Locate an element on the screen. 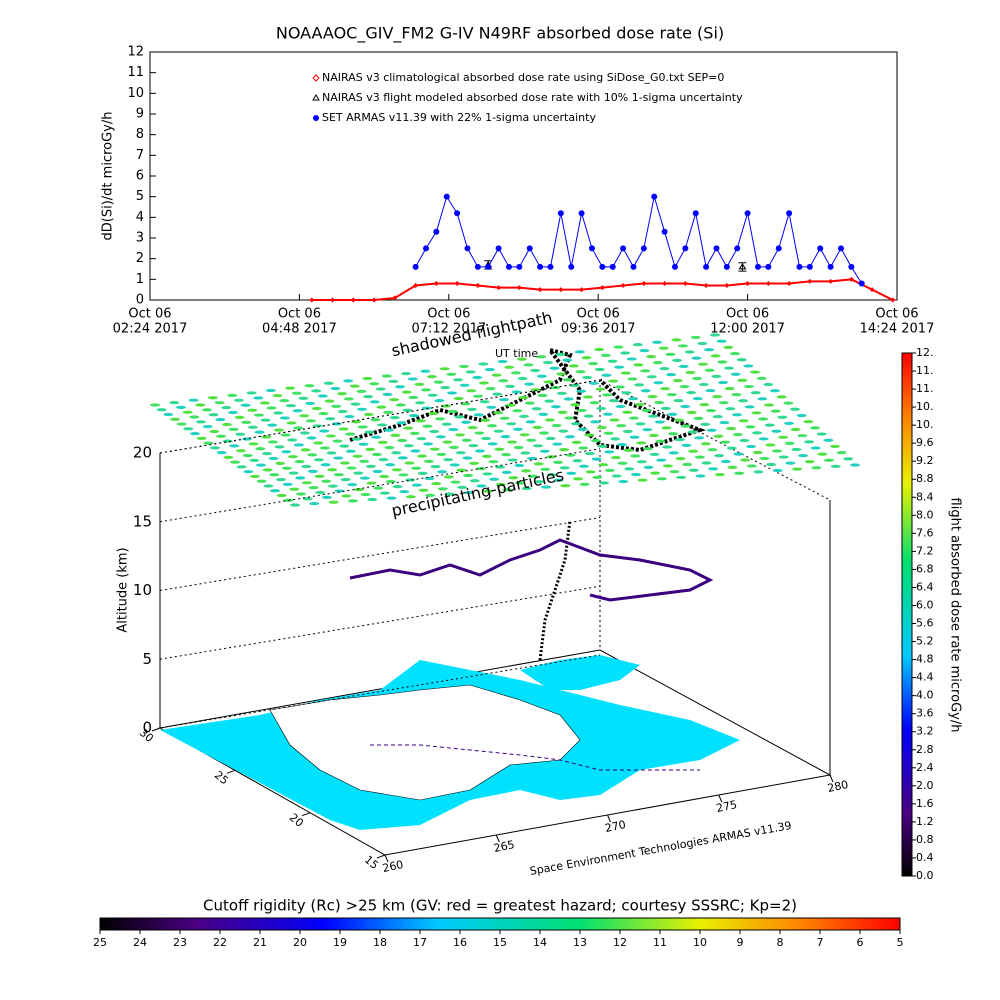 This screenshot has height=1000, width=1000. x-tick-label: 12:00 2017 is located at coordinates (747, 329).